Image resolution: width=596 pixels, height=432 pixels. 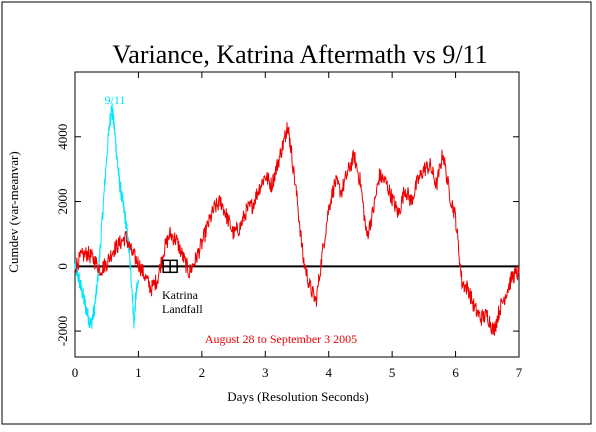 What do you see at coordinates (265, 372) in the screenshot?
I see `x-tick-label: 3` at bounding box center [265, 372].